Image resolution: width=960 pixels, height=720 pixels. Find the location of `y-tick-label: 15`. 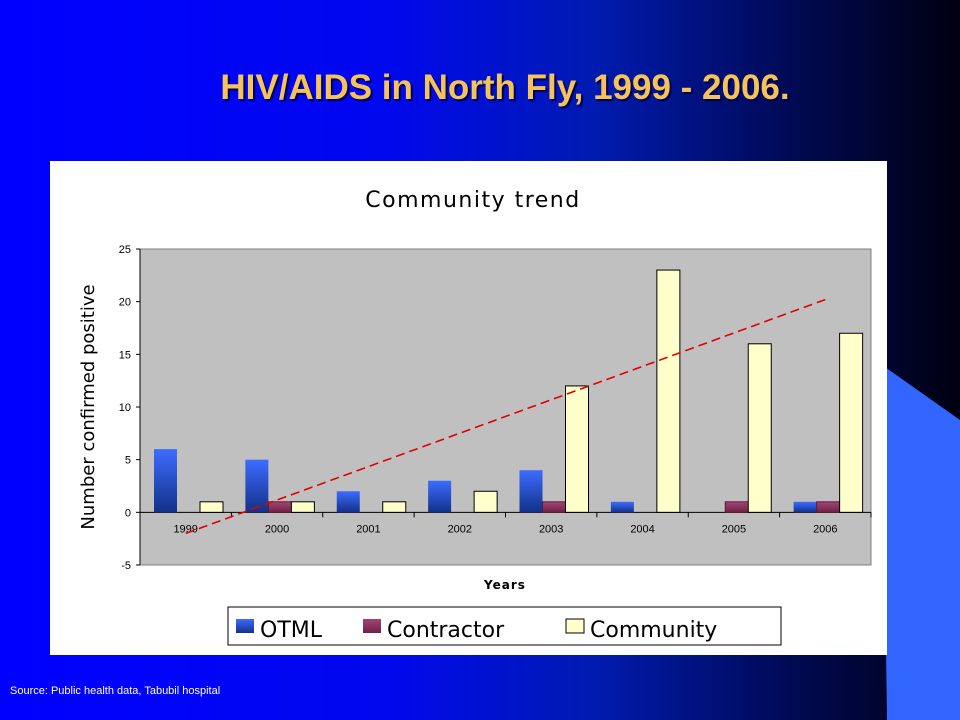

y-tick-label: 15 is located at coordinates (125, 355).